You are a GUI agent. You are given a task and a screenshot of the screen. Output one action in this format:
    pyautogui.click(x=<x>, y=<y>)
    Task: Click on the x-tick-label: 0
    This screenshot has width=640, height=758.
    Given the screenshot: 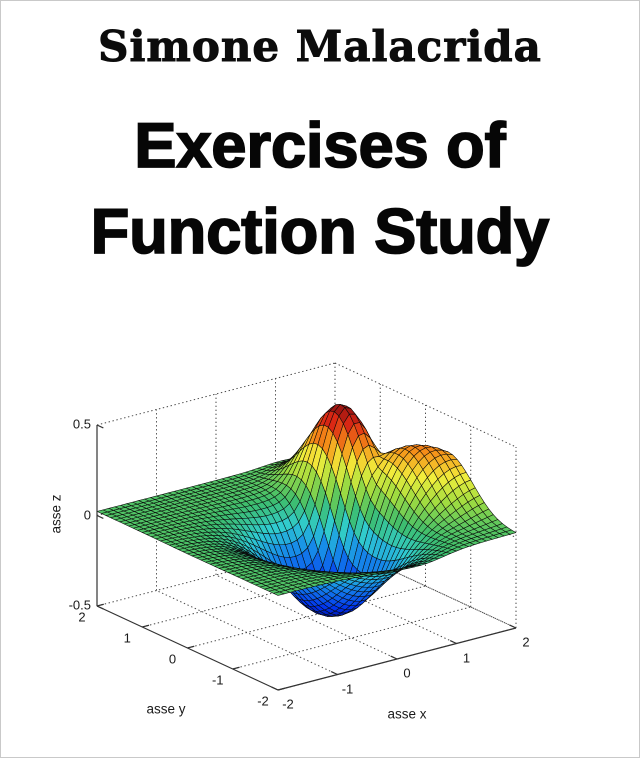 What is the action you would take?
    pyautogui.click(x=407, y=673)
    